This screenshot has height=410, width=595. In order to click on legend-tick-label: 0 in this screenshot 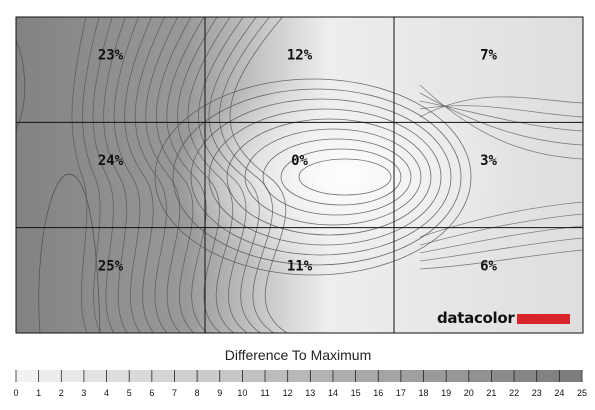, I will do `click(15, 393)`.